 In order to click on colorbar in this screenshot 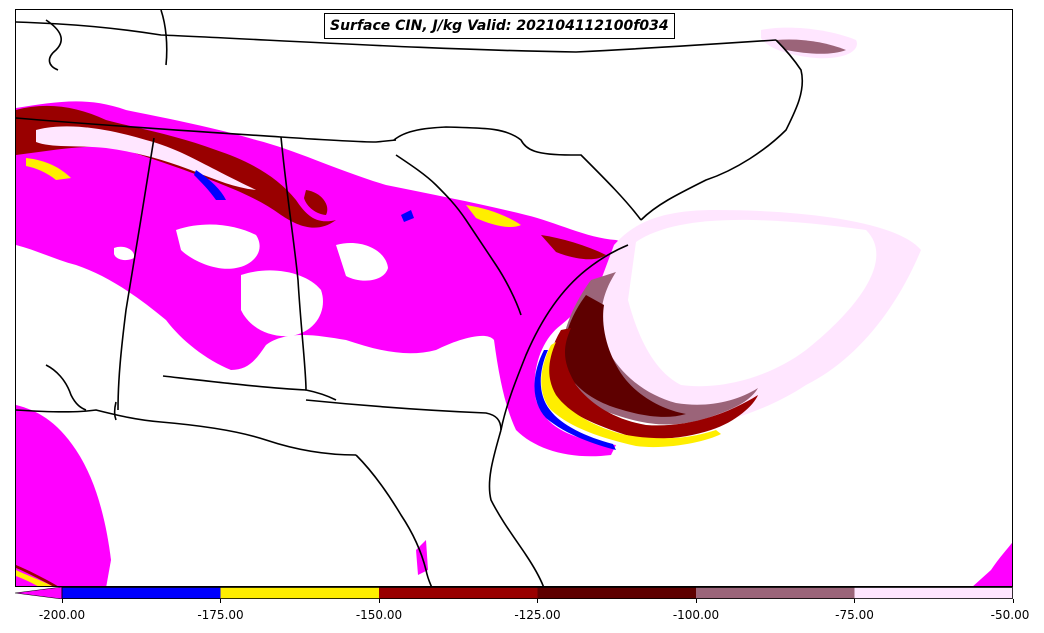, I will do `click(514, 593)`.